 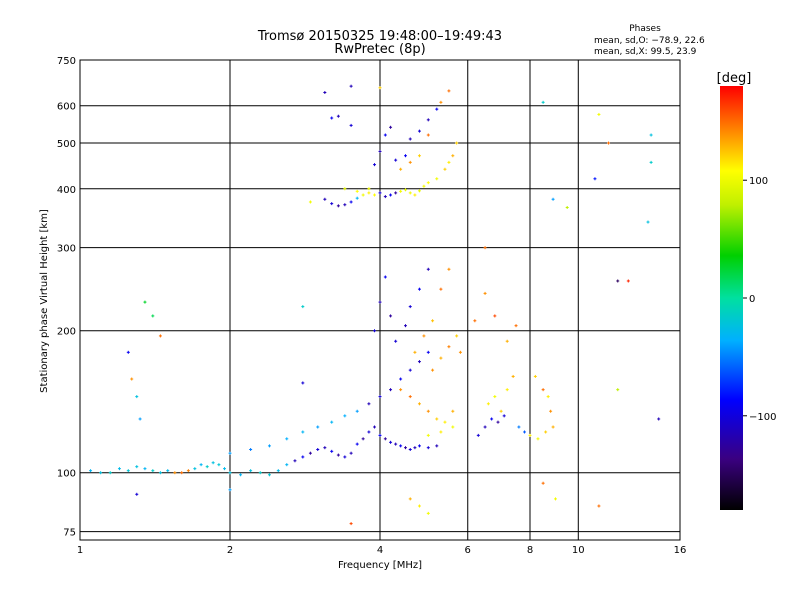 What do you see at coordinates (44, 301) in the screenshot?
I see `y-axis-label: Stationary phase Virtual Height [km]` at bounding box center [44, 301].